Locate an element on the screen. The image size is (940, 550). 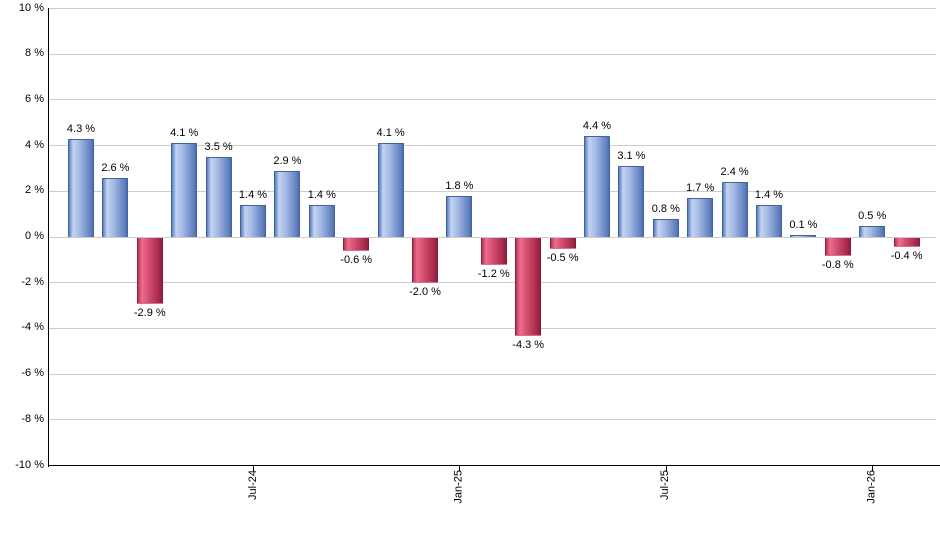
y-axis-tick-label: -8 % is located at coordinates (32, 418).